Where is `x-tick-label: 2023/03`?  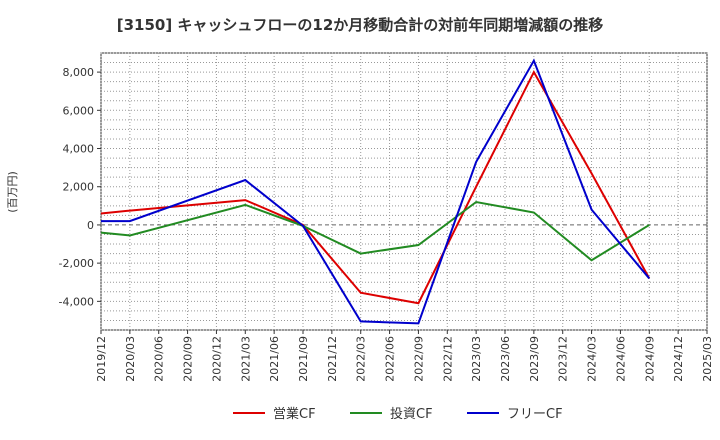 x-tick-label: 2023/03 is located at coordinates (476, 359).